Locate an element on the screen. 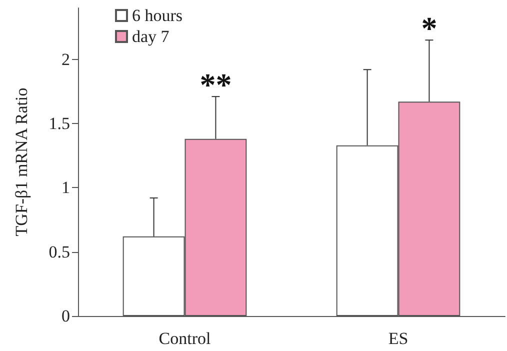 This screenshot has width=507, height=351. y-tick-label: 2 is located at coordinates (66, 59).